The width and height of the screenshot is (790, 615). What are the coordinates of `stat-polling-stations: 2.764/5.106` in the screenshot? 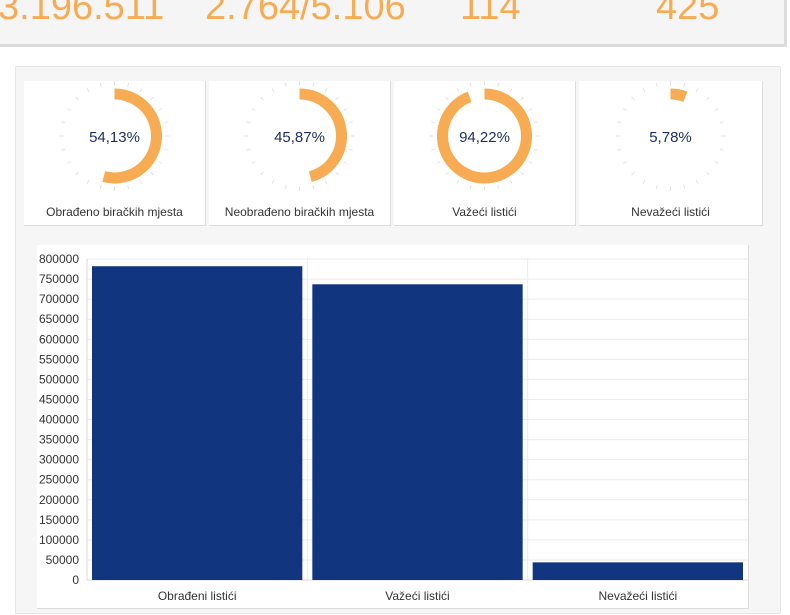 It's located at (305, 14).